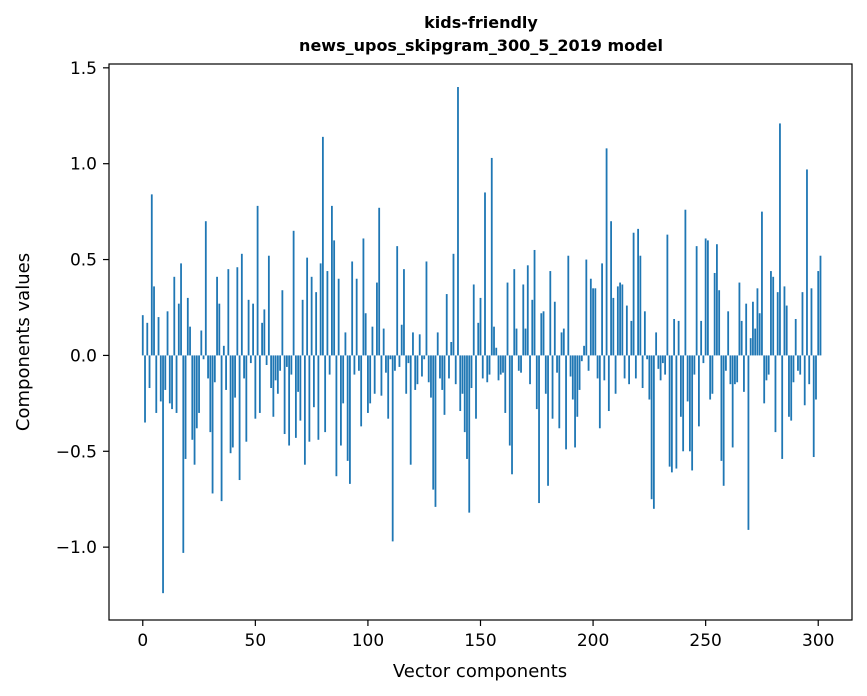  What do you see at coordinates (82, 308) in the screenshot?
I see `y-axis-ticks: −1.0 −0.5 0.0 0.5 1.0 1.5` at bounding box center [82, 308].